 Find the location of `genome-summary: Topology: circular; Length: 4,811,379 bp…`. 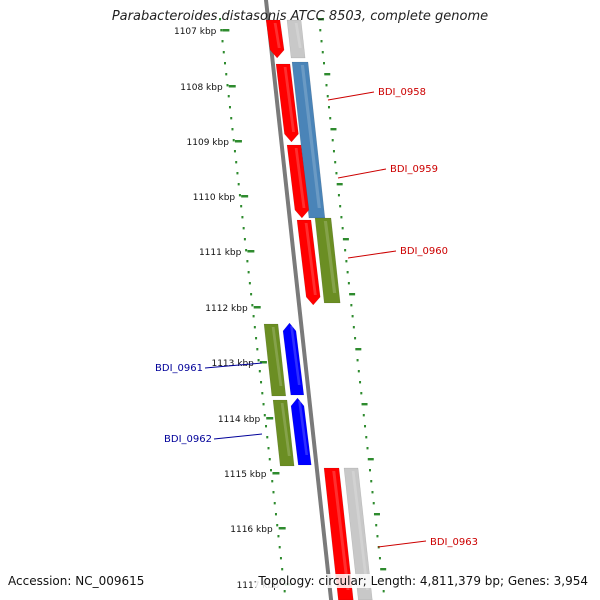

genome-summary: Topology: circular; Length: 4,811,379 bp… is located at coordinates (423, 581).